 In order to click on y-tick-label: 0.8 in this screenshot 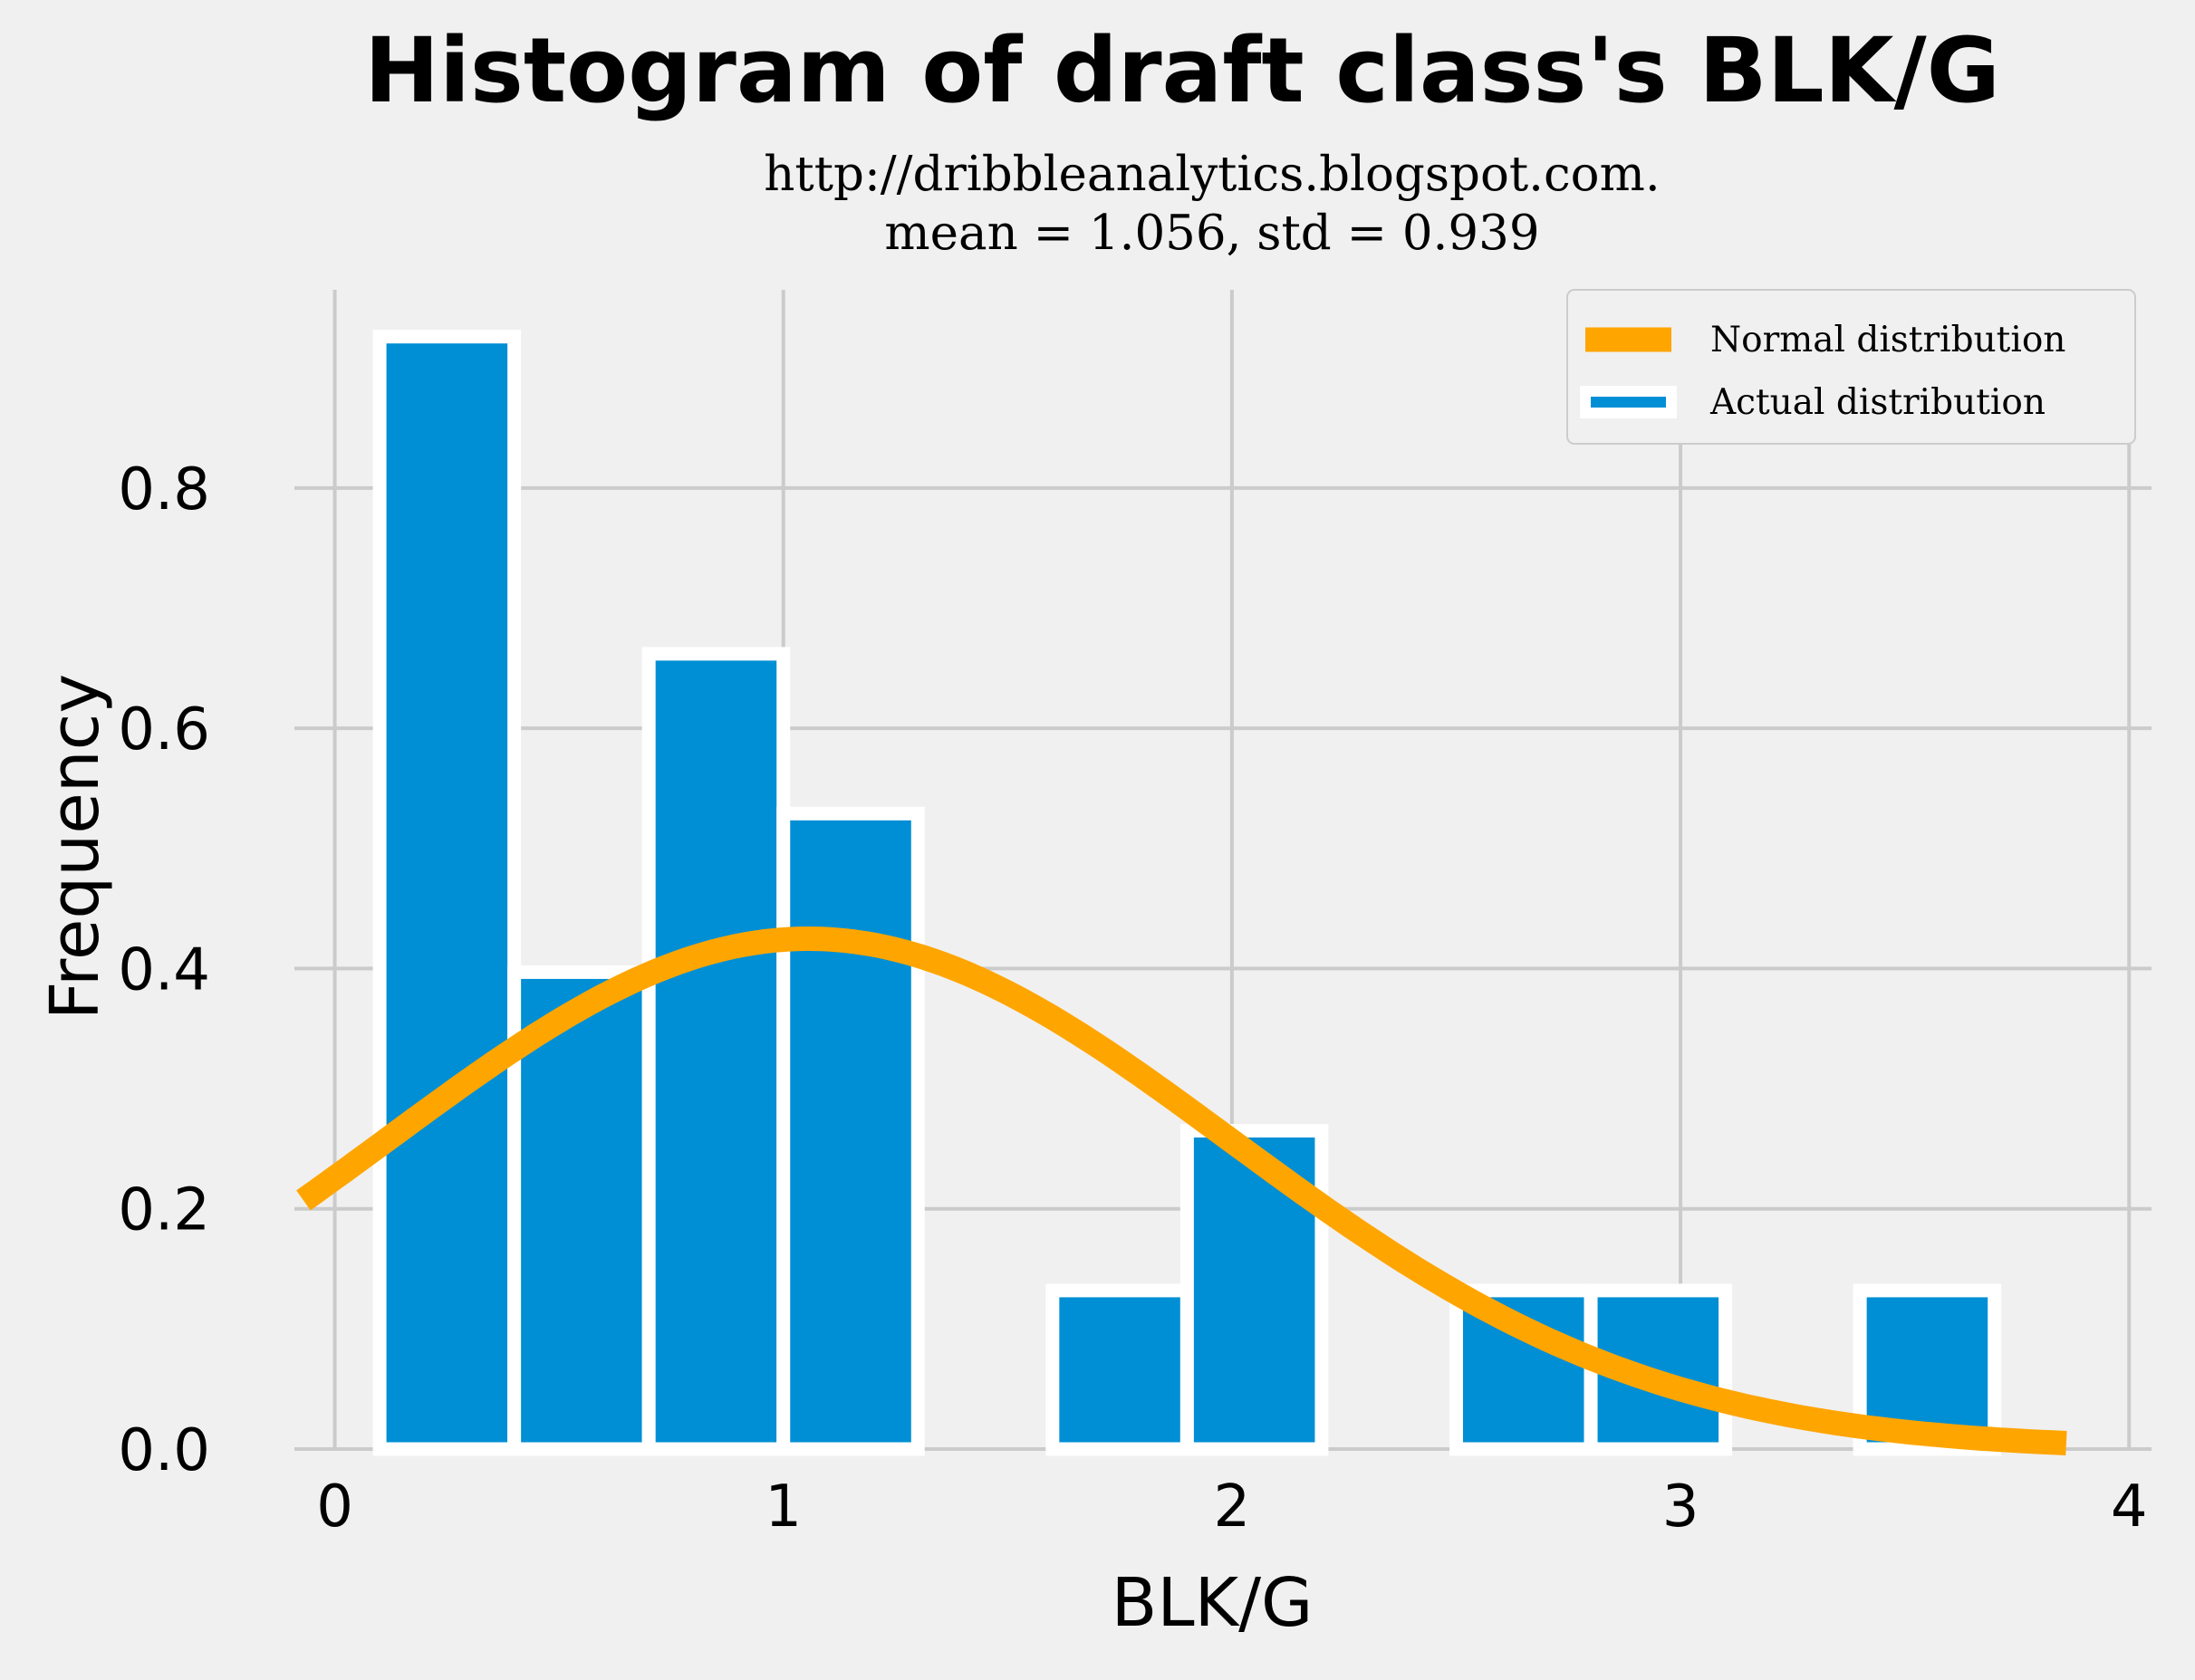, I will do `click(164, 490)`.